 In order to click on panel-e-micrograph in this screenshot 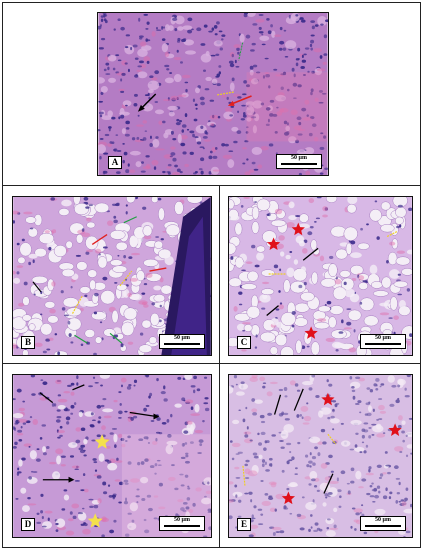, I will do `click(320, 456)`.